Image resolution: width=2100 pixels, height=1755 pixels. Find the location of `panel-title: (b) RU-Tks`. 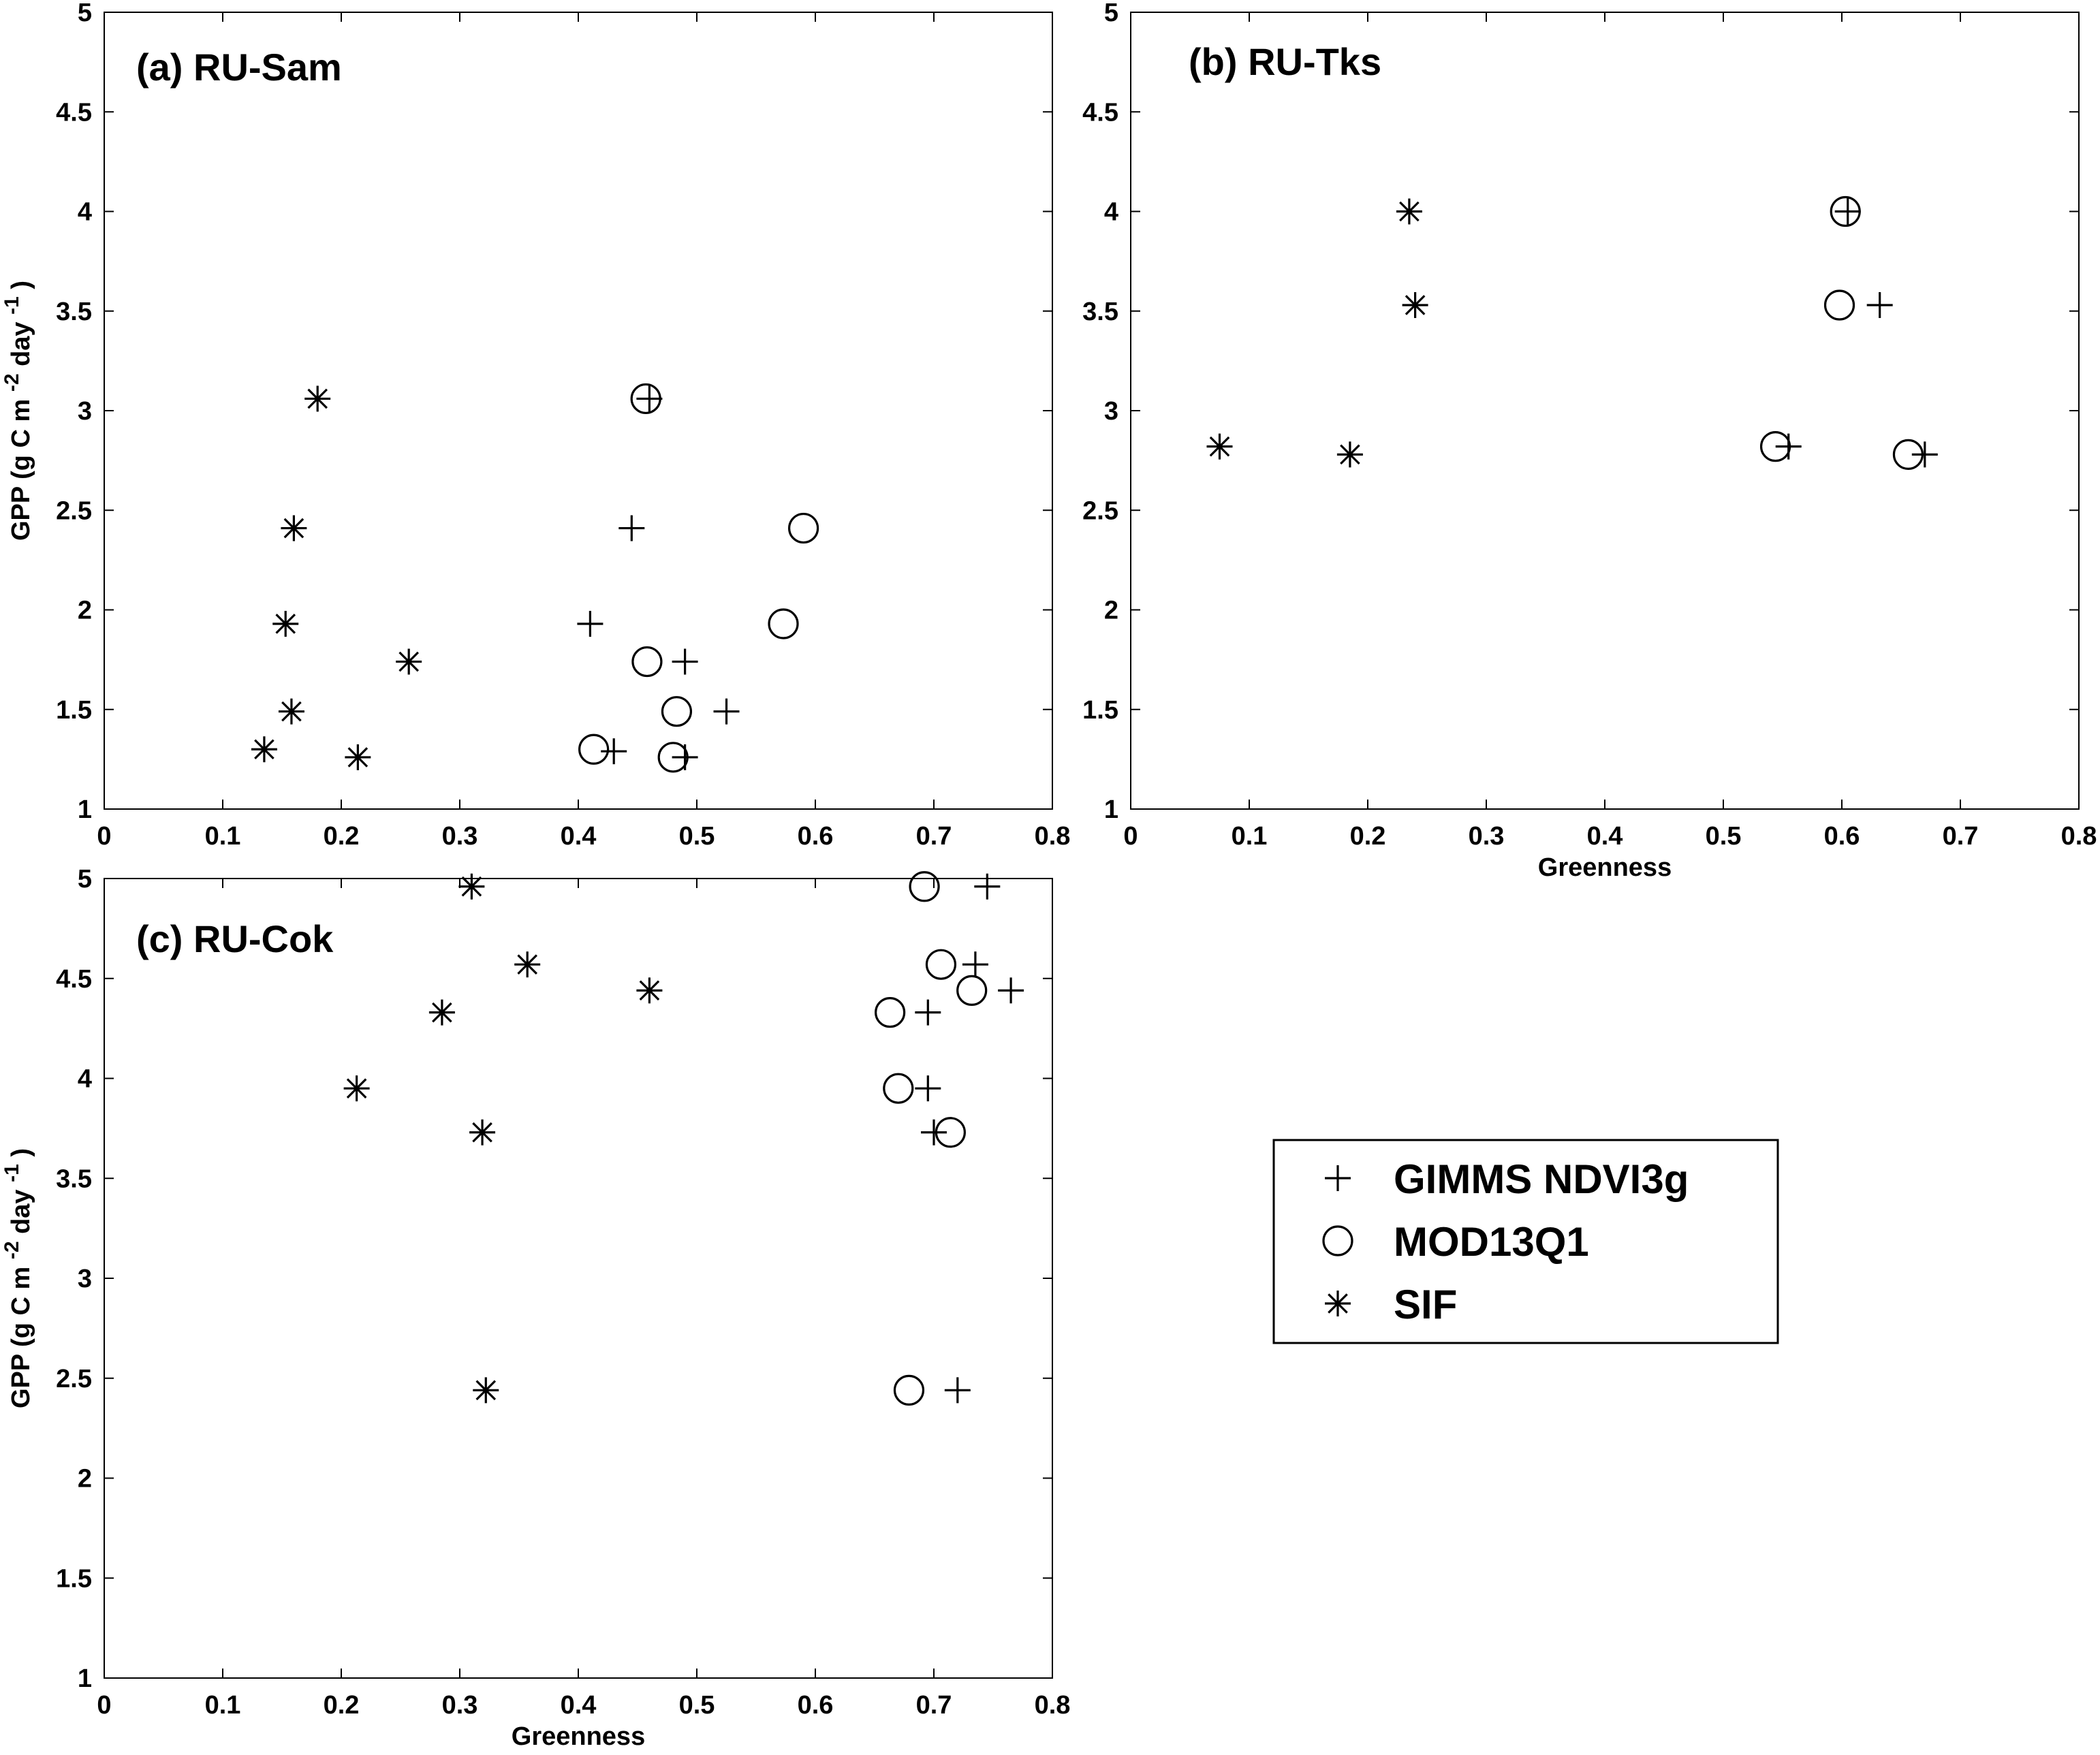

panel-title: (b) RU-Tks is located at coordinates (1285, 61).